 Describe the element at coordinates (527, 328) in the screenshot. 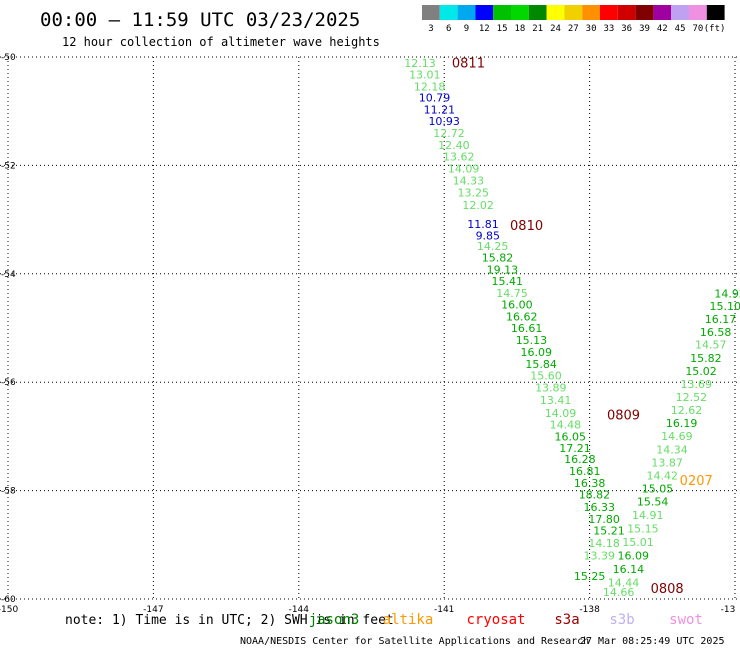

I see `wave-height-label: 16.61` at that location.